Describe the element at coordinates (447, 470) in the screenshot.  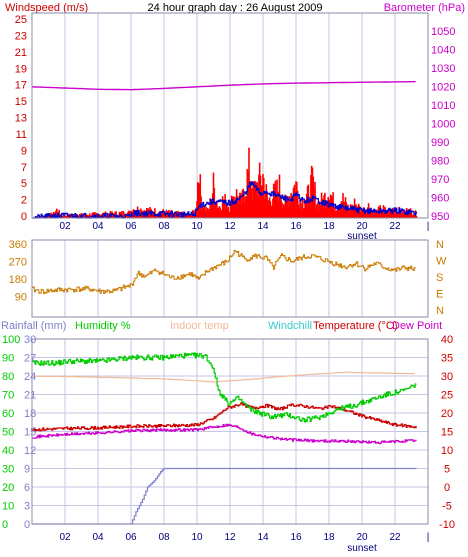
I see `temperature-tick-label: 5` at that location.